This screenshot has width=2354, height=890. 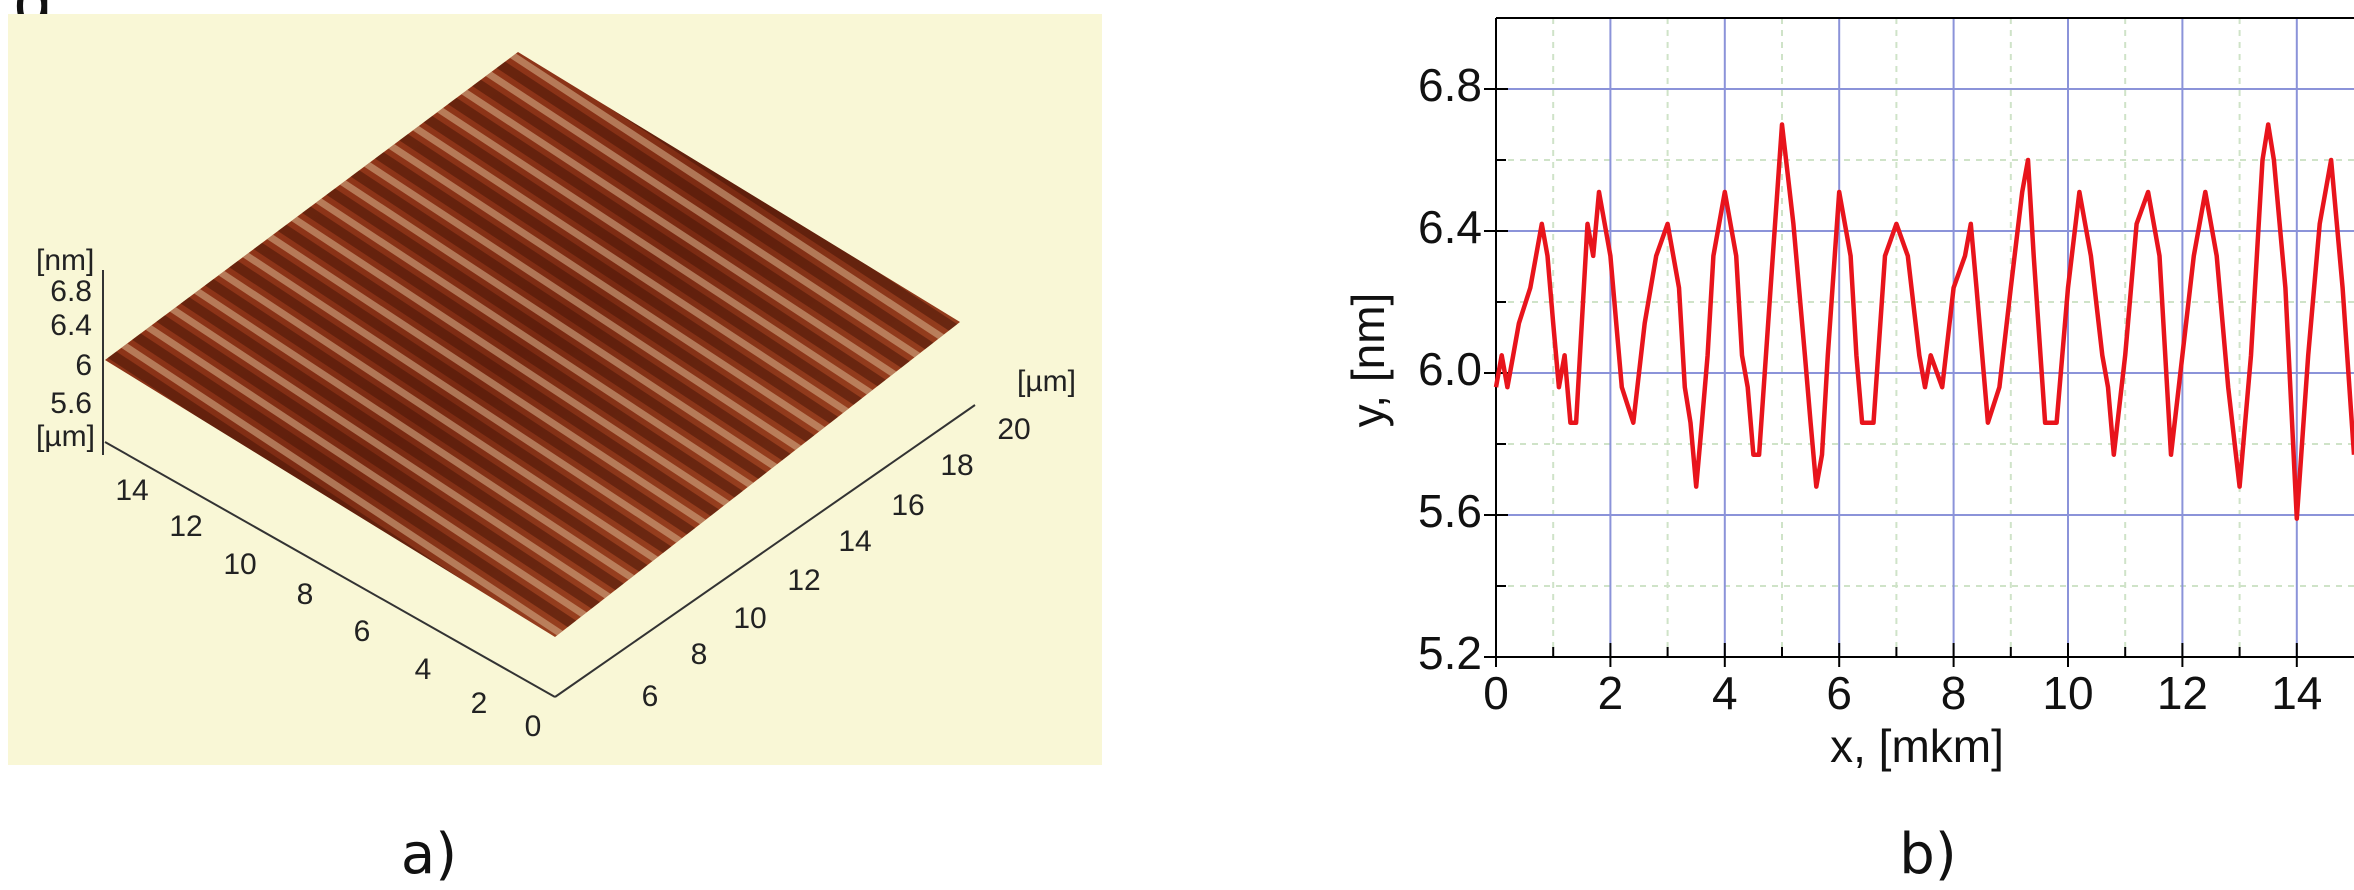 What do you see at coordinates (423, 669) in the screenshot?
I see `afm-axis-label: 4` at bounding box center [423, 669].